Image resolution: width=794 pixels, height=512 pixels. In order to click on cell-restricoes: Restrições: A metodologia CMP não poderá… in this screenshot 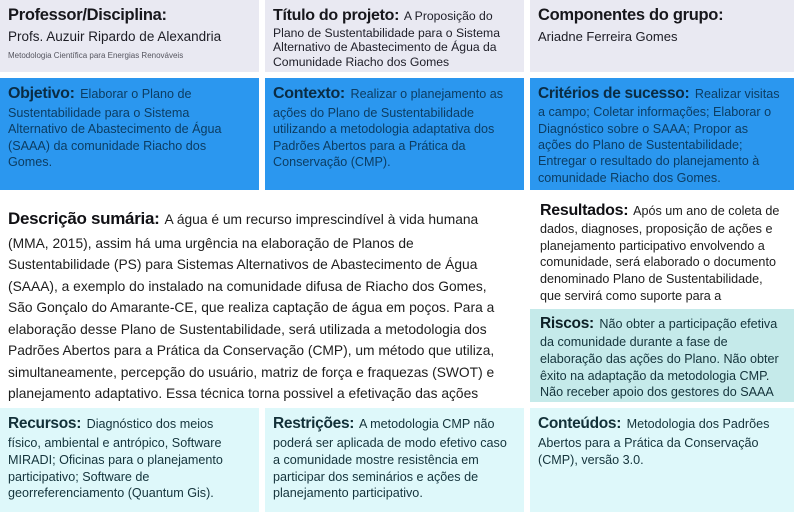, I will do `click(394, 460)`.